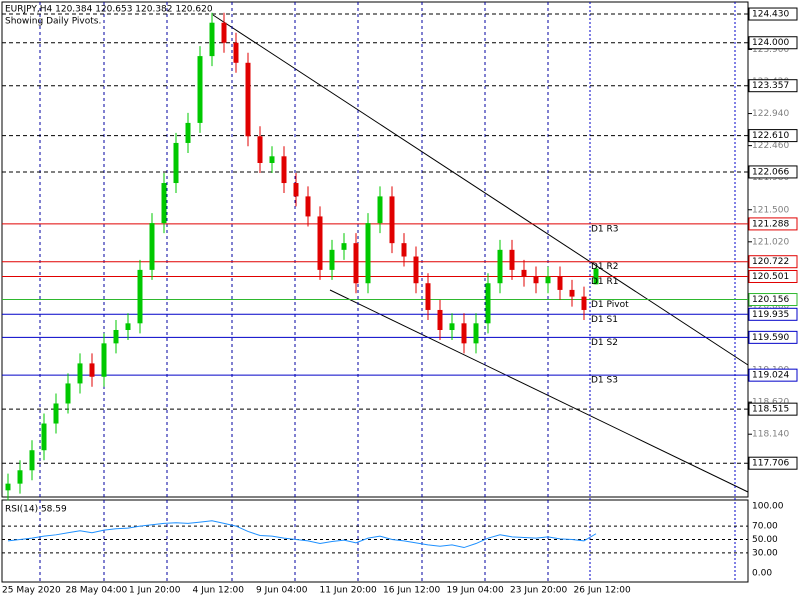 This screenshot has height=600, width=800. What do you see at coordinates (610, 305) in the screenshot?
I see `level-name: D1 Pivot` at bounding box center [610, 305].